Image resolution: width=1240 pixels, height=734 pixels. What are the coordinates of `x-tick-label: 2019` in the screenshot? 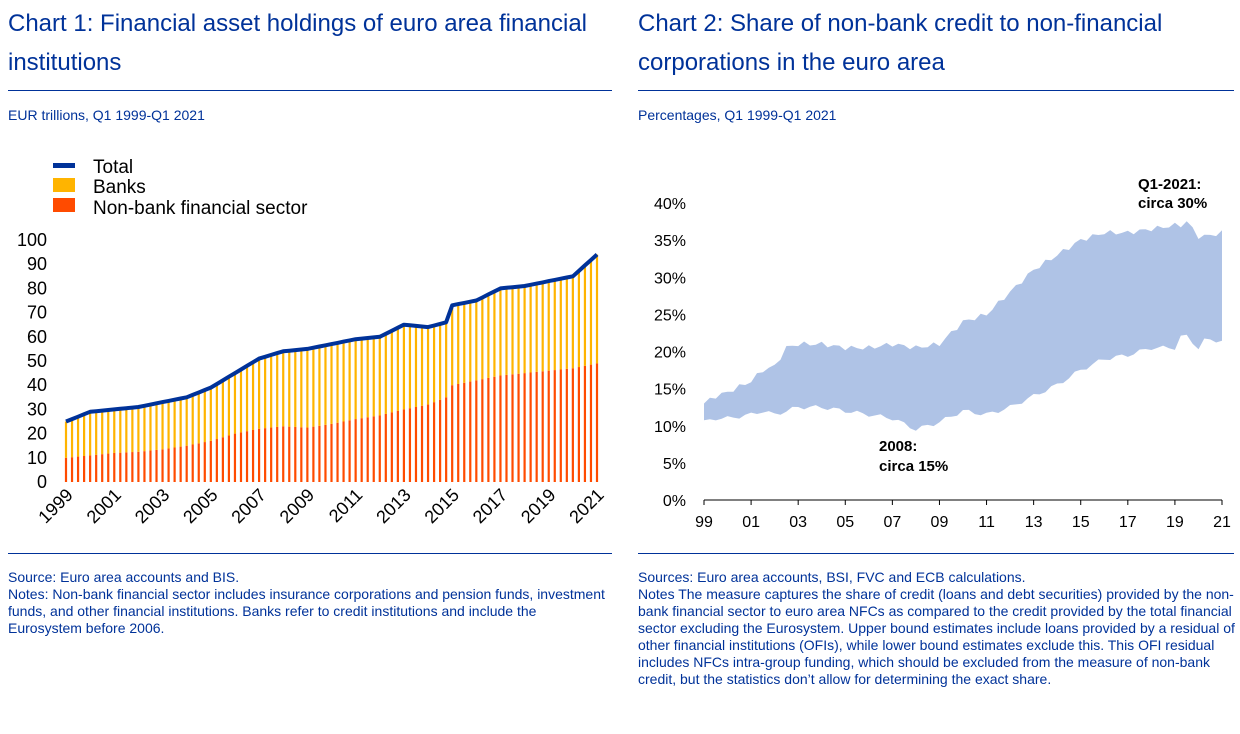 It's located at (538, 506).